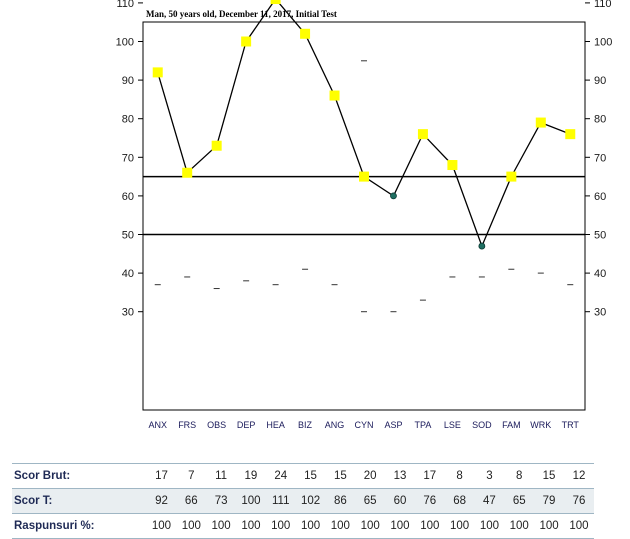 This screenshot has width=630, height=539. Describe the element at coordinates (452, 425) in the screenshot. I see `category-label: LSE` at that location.